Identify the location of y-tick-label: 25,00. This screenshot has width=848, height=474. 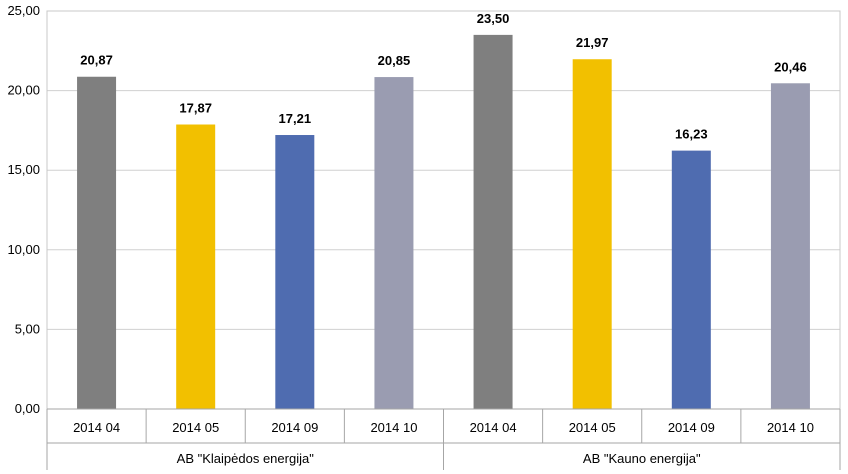
(23, 10).